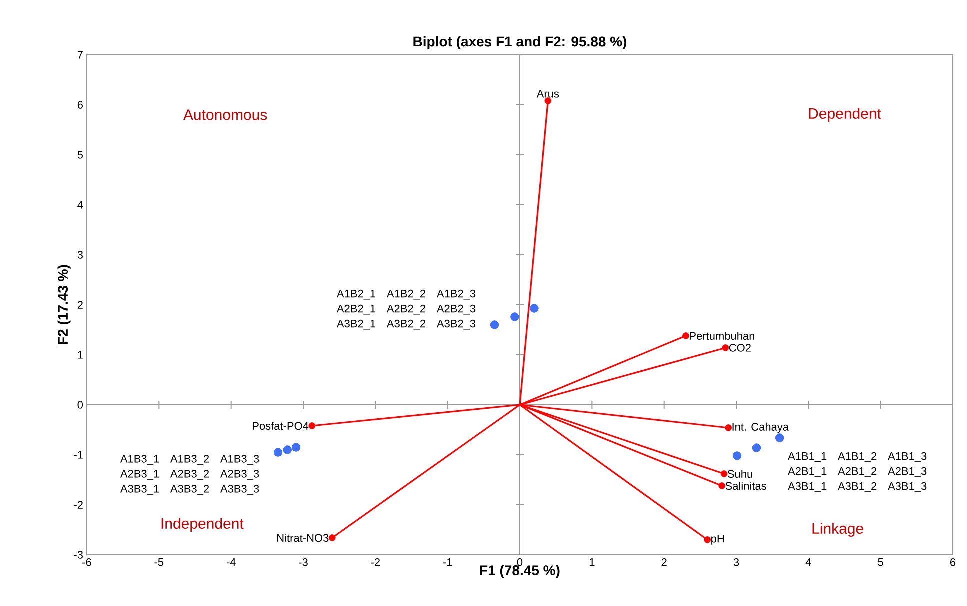 The width and height of the screenshot is (967, 606). What do you see at coordinates (548, 94) in the screenshot?
I see `annotation: Arus` at bounding box center [548, 94].